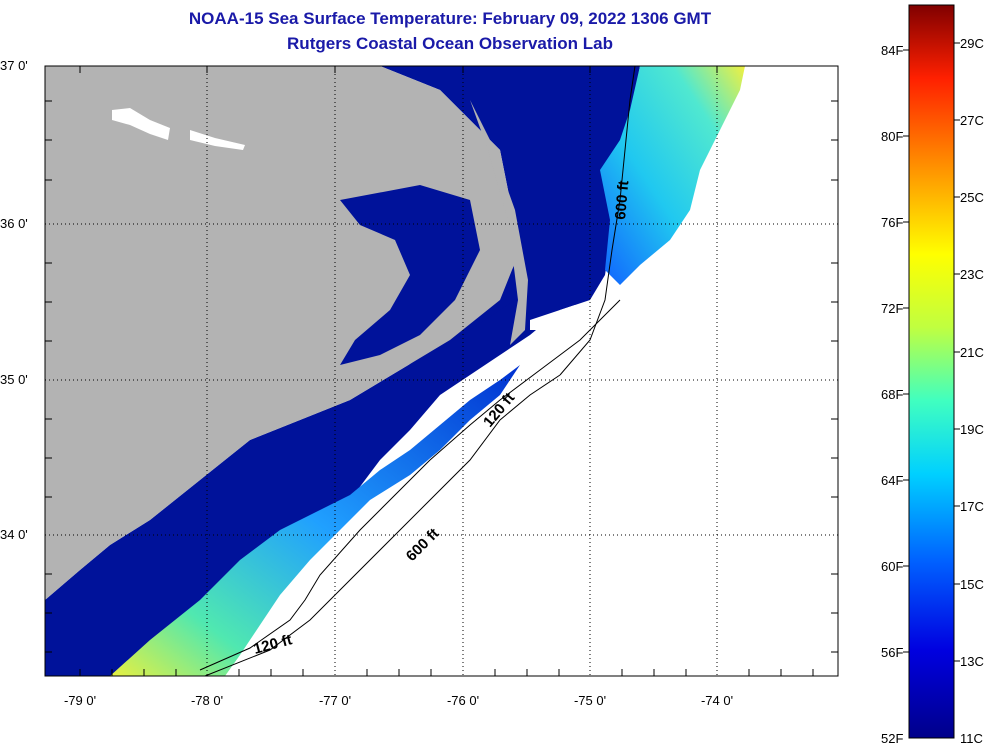 The height and width of the screenshot is (754, 992). Describe the element at coordinates (972, 506) in the screenshot. I see `cb-c-17: 17C` at that location.